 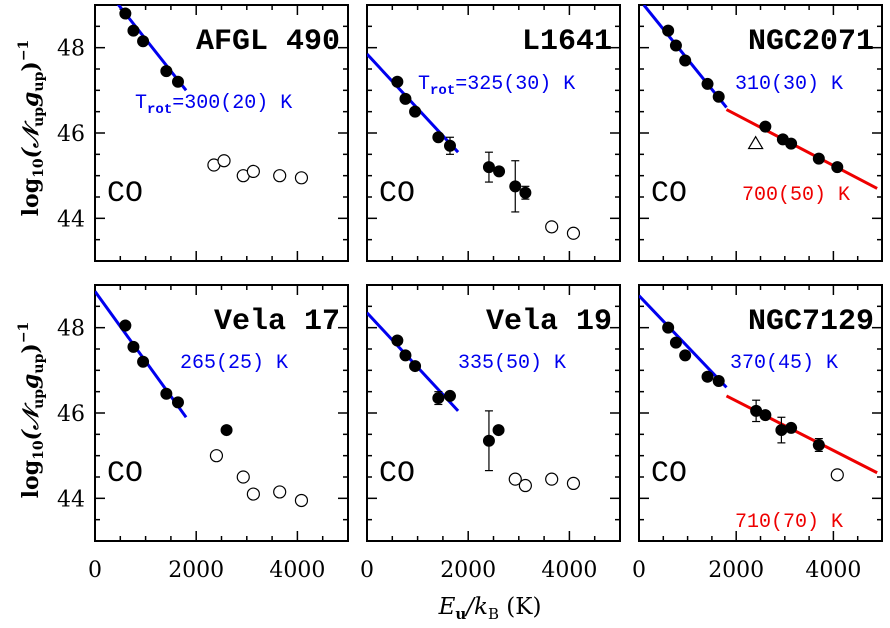 I want to click on panel: NGC2071 CO 310(30) K 700(50) K, so click(x=760, y=133).